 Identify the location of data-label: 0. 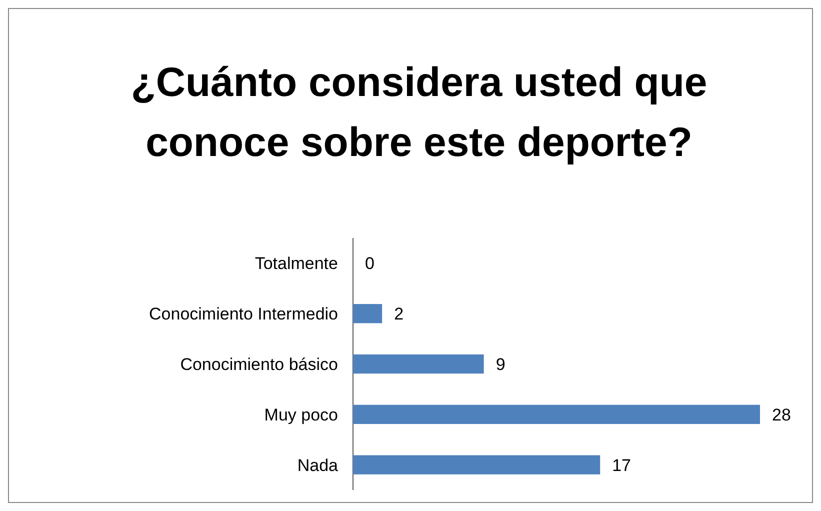
(369, 264).